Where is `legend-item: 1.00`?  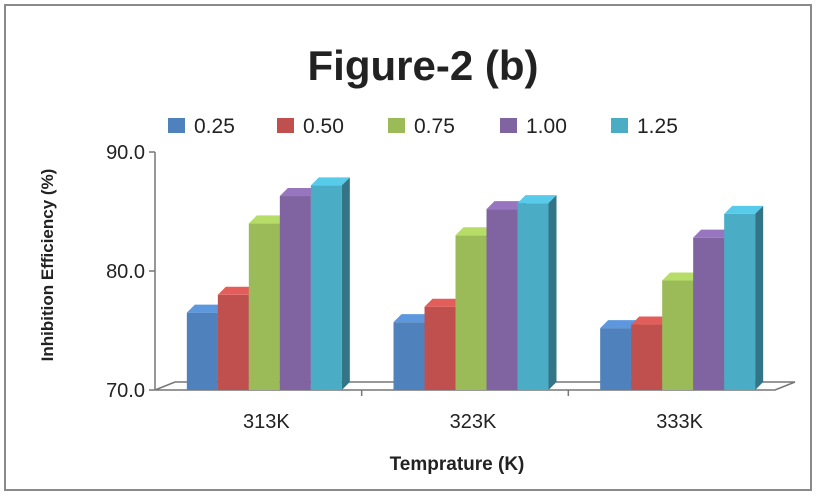 legend-item: 1.00 is located at coordinates (533, 126).